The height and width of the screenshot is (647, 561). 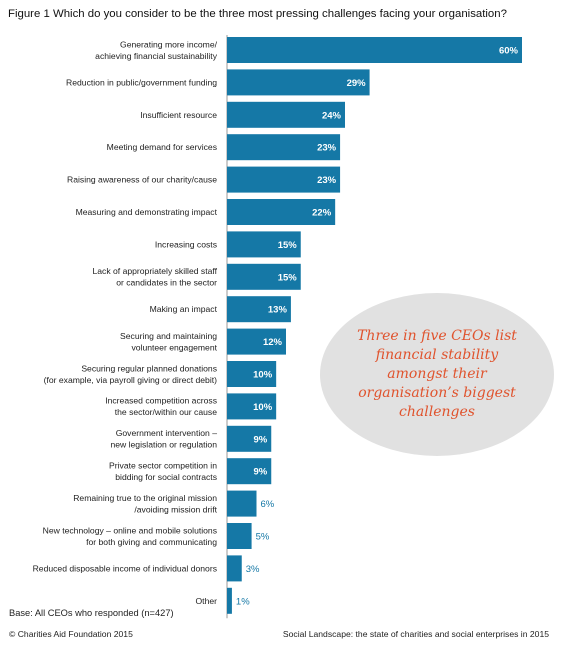 What do you see at coordinates (91, 613) in the screenshot?
I see `base-note: Base: All CEOs who responded (n=427)` at bounding box center [91, 613].